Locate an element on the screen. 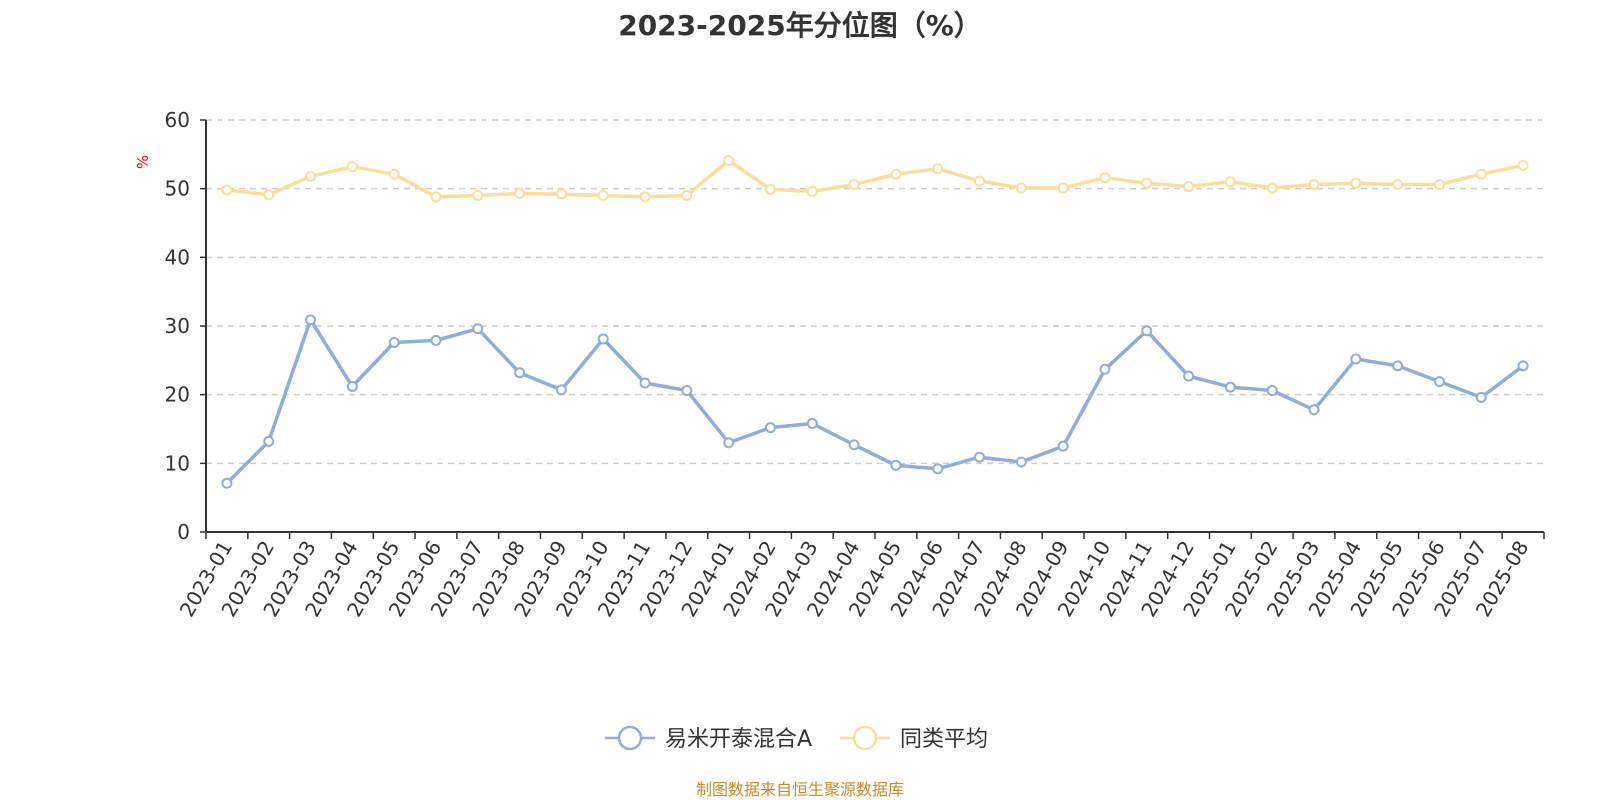  chart-title: 2023-2025年分位图（%） is located at coordinates (800, 25).